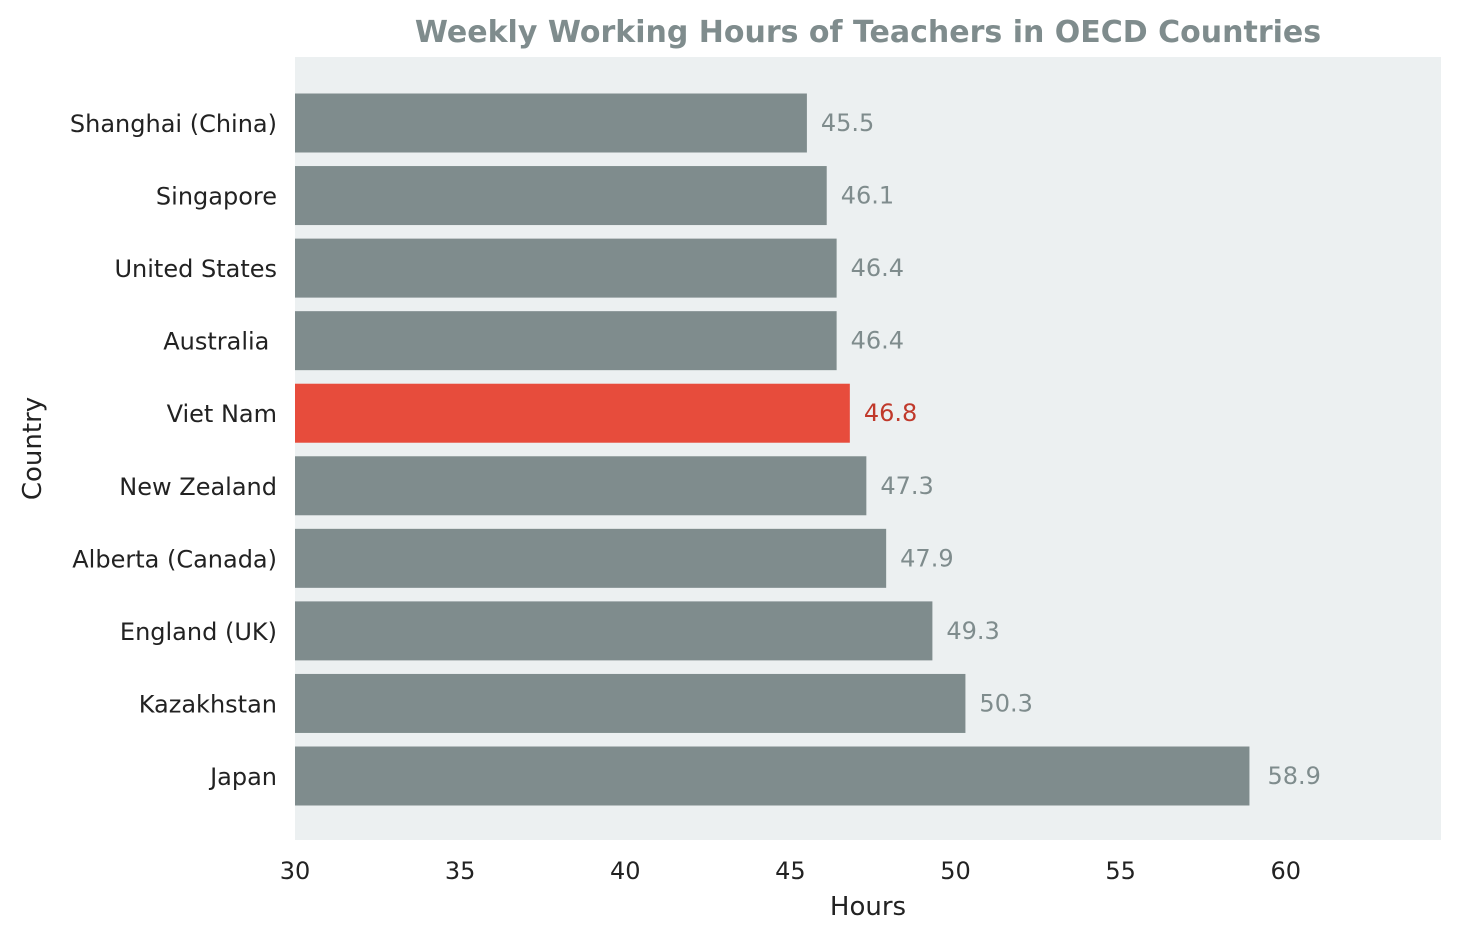  Describe the element at coordinates (955, 871) in the screenshot. I see `x-tick-label-50: 50` at that location.